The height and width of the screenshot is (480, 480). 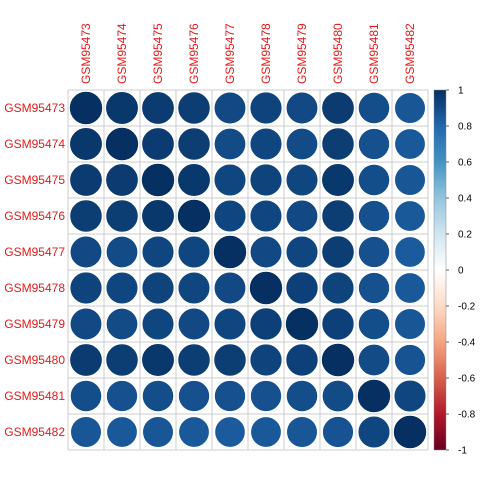 What do you see at coordinates (338, 53) in the screenshot?
I see `column-label: GSM95480` at bounding box center [338, 53].